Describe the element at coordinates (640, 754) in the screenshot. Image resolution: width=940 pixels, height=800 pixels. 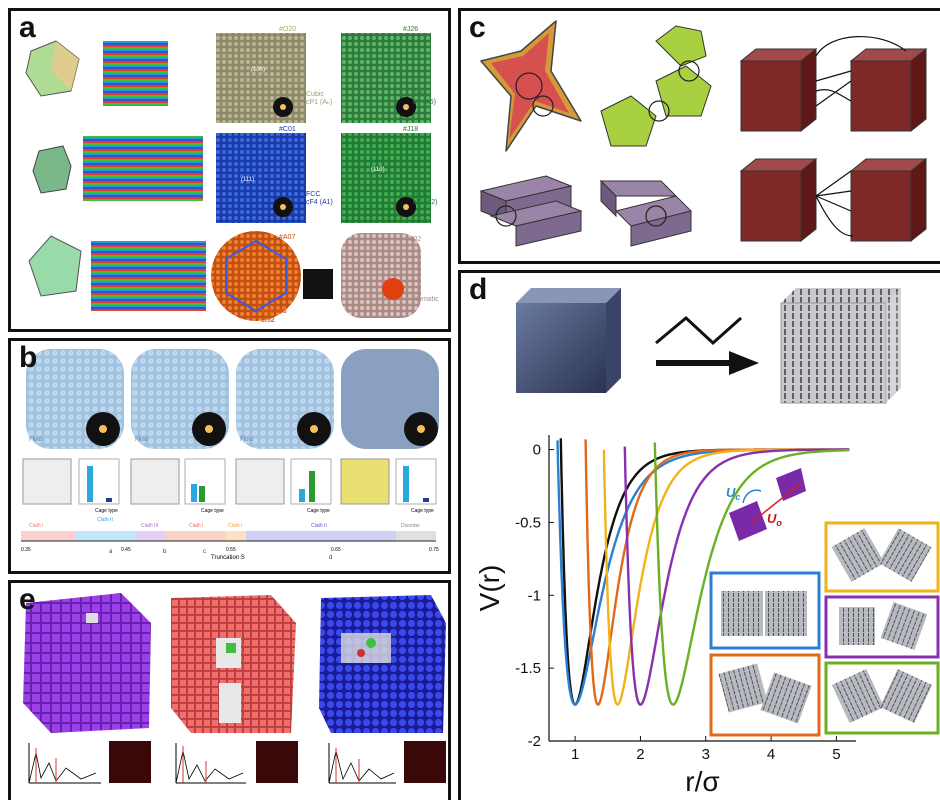
I see `x-tick-label: 2` at that location.